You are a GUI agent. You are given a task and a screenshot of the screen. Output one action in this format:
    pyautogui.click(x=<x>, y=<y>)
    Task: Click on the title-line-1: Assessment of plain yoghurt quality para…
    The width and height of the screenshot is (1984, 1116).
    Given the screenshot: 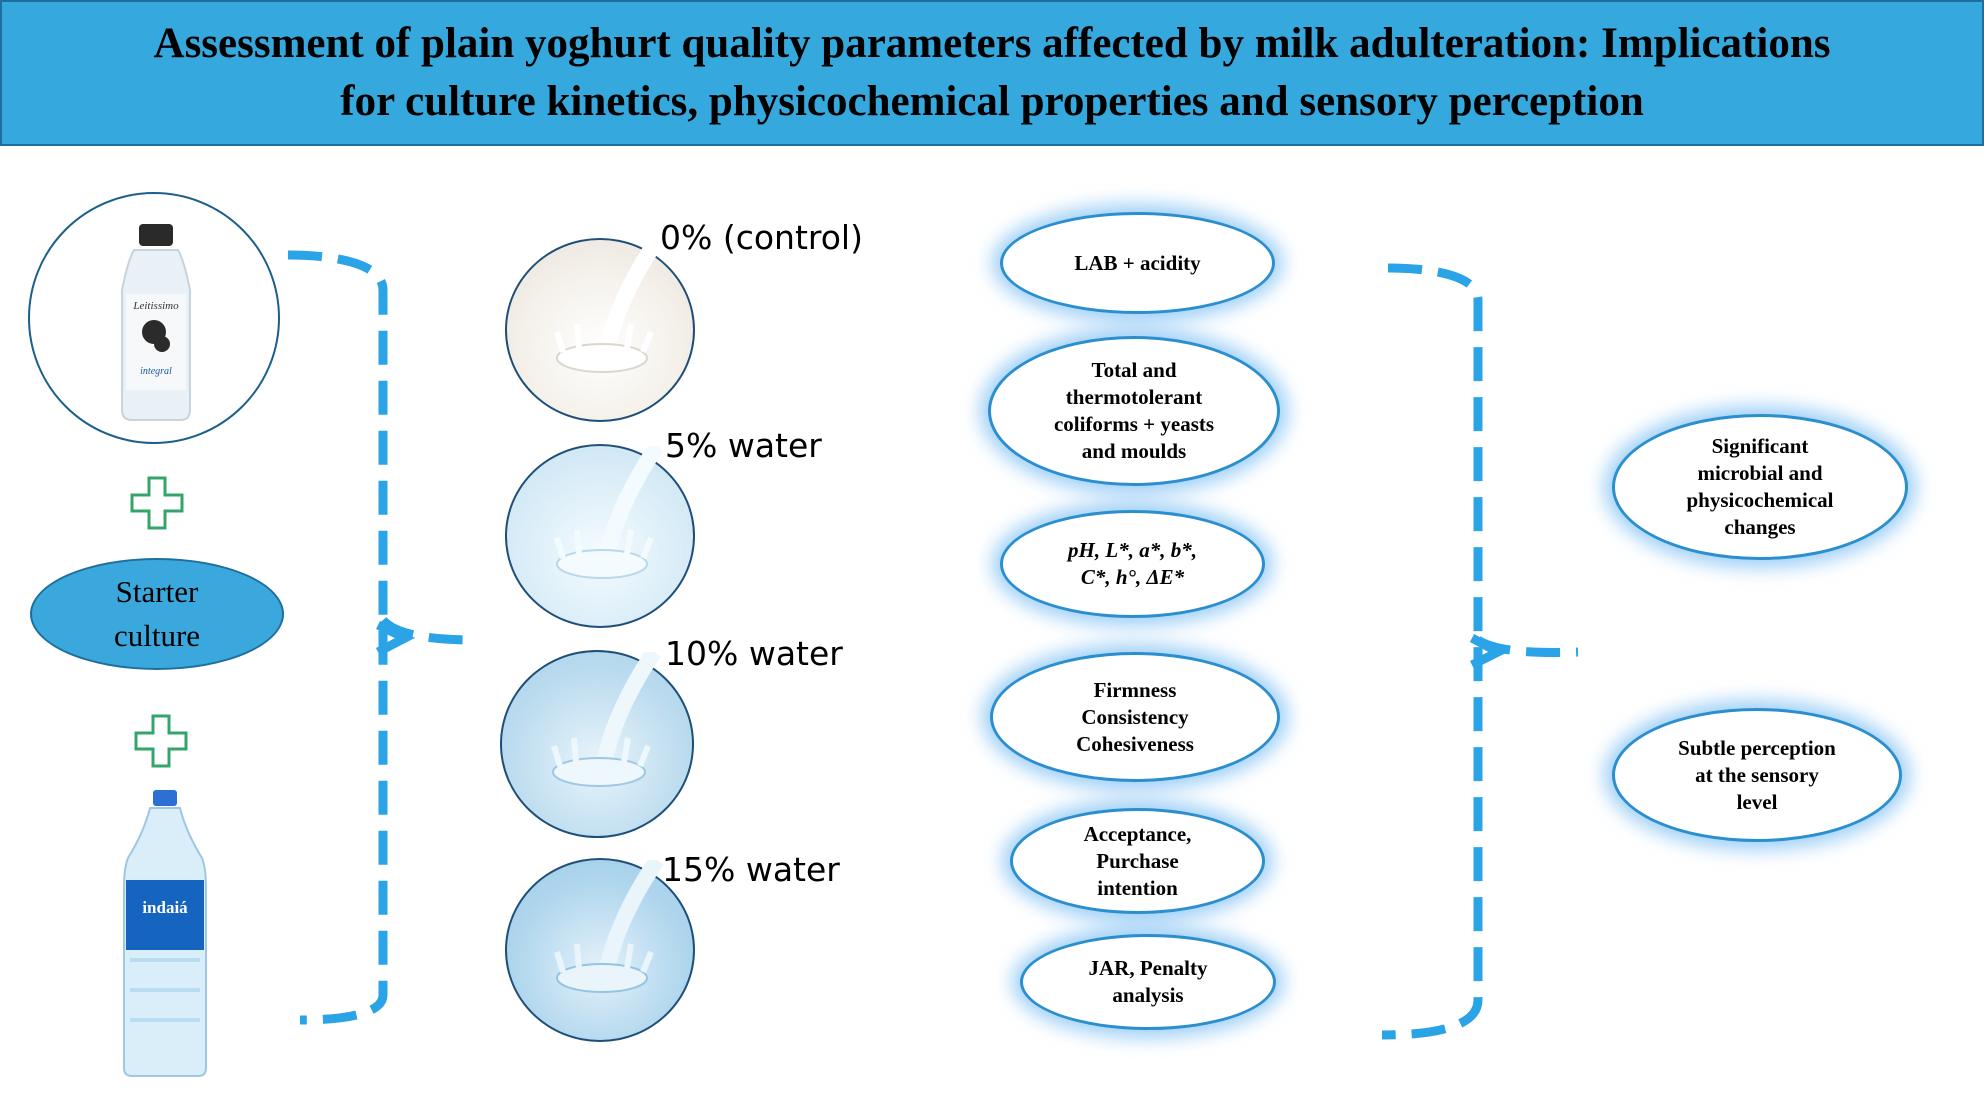 What is the action you would take?
    pyautogui.click(x=992, y=43)
    